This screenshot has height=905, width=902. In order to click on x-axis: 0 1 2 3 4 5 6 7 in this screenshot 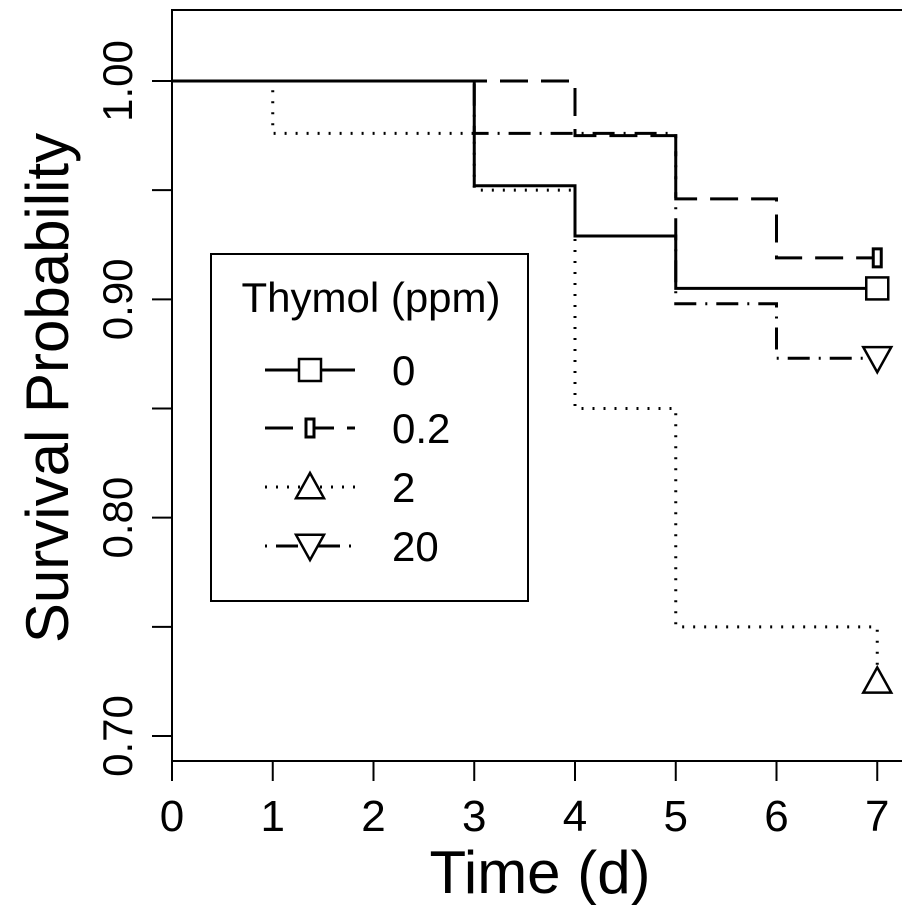, I will do `click(531, 800)`.